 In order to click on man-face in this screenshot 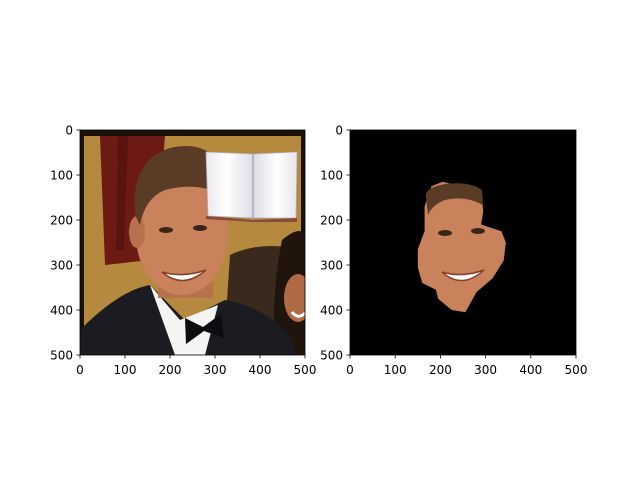, I will do `click(182, 235)`.